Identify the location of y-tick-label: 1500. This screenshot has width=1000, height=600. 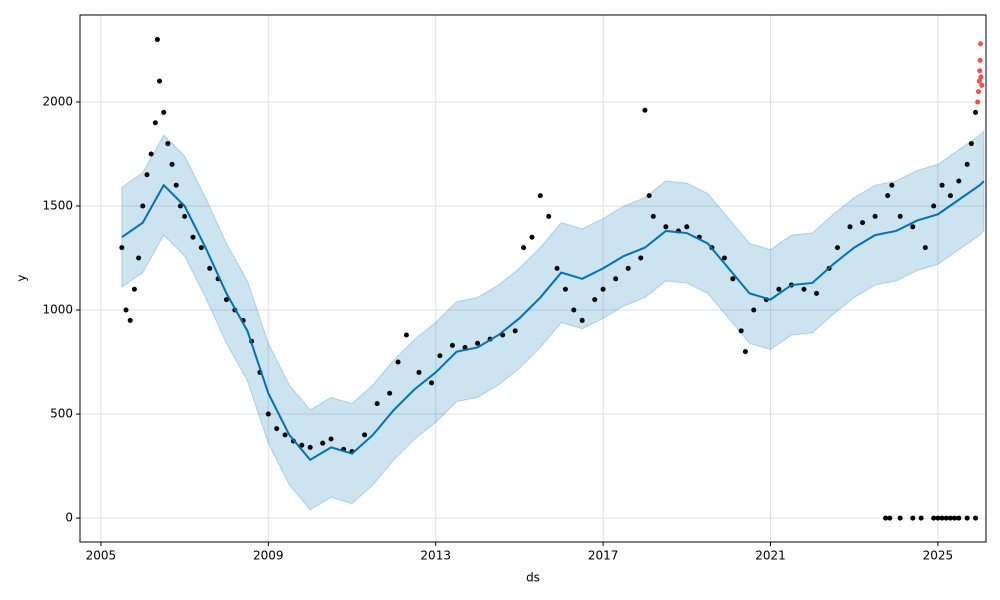
(57, 205).